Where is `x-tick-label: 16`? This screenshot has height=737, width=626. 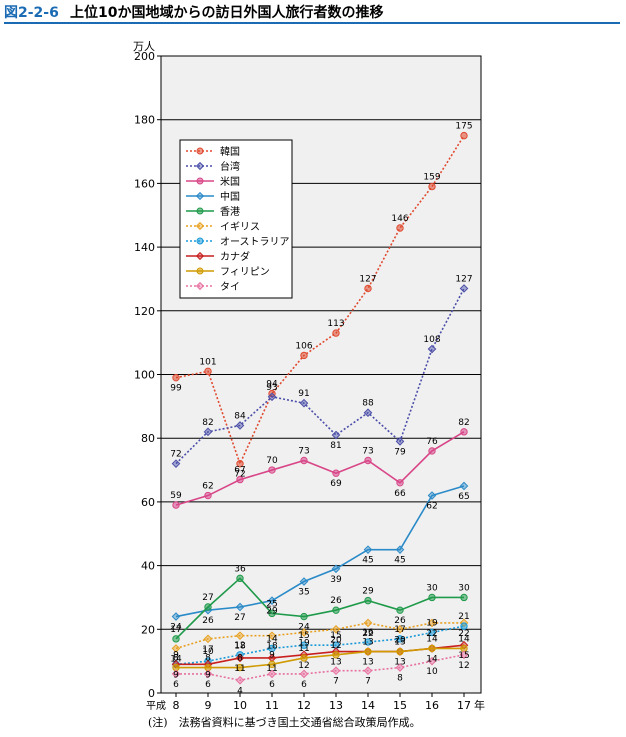 x-tick-label: 16 is located at coordinates (432, 705).